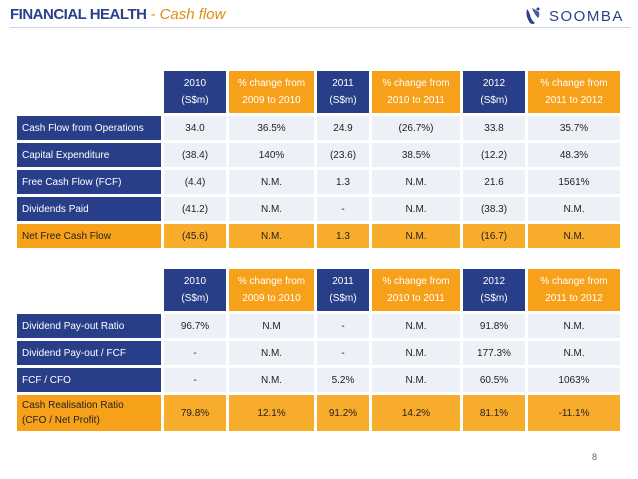  Describe the element at coordinates (574, 128) in the screenshot. I see `table-cell: 35.7%` at that location.